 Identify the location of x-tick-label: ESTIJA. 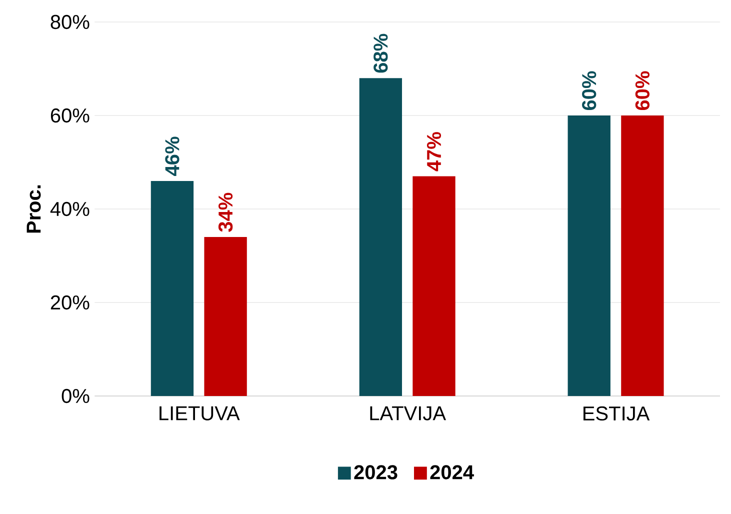
(617, 413).